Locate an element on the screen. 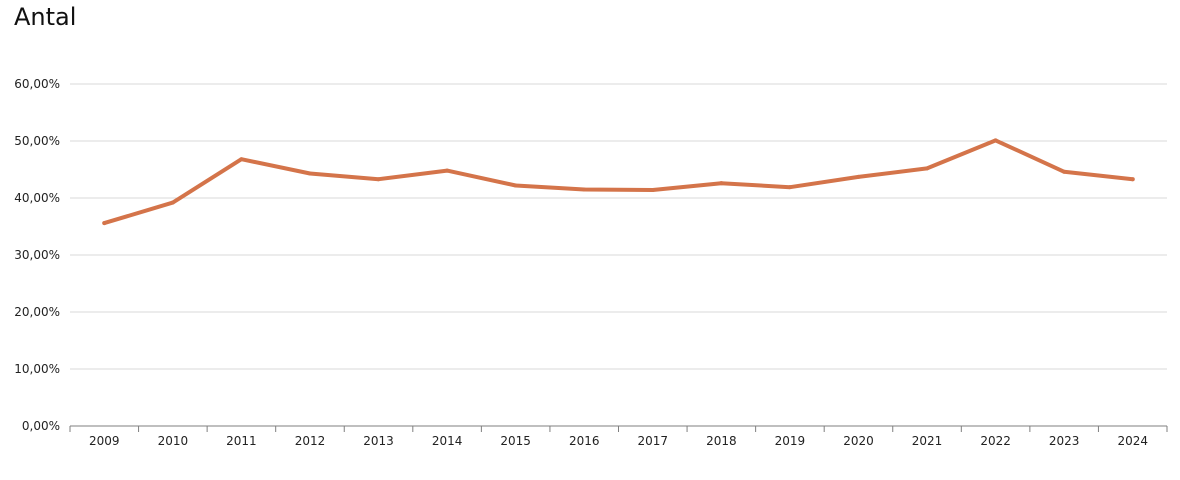 Image resolution: width=1180 pixels, height=480 pixels. x-tick-label: 2015 is located at coordinates (515, 441).